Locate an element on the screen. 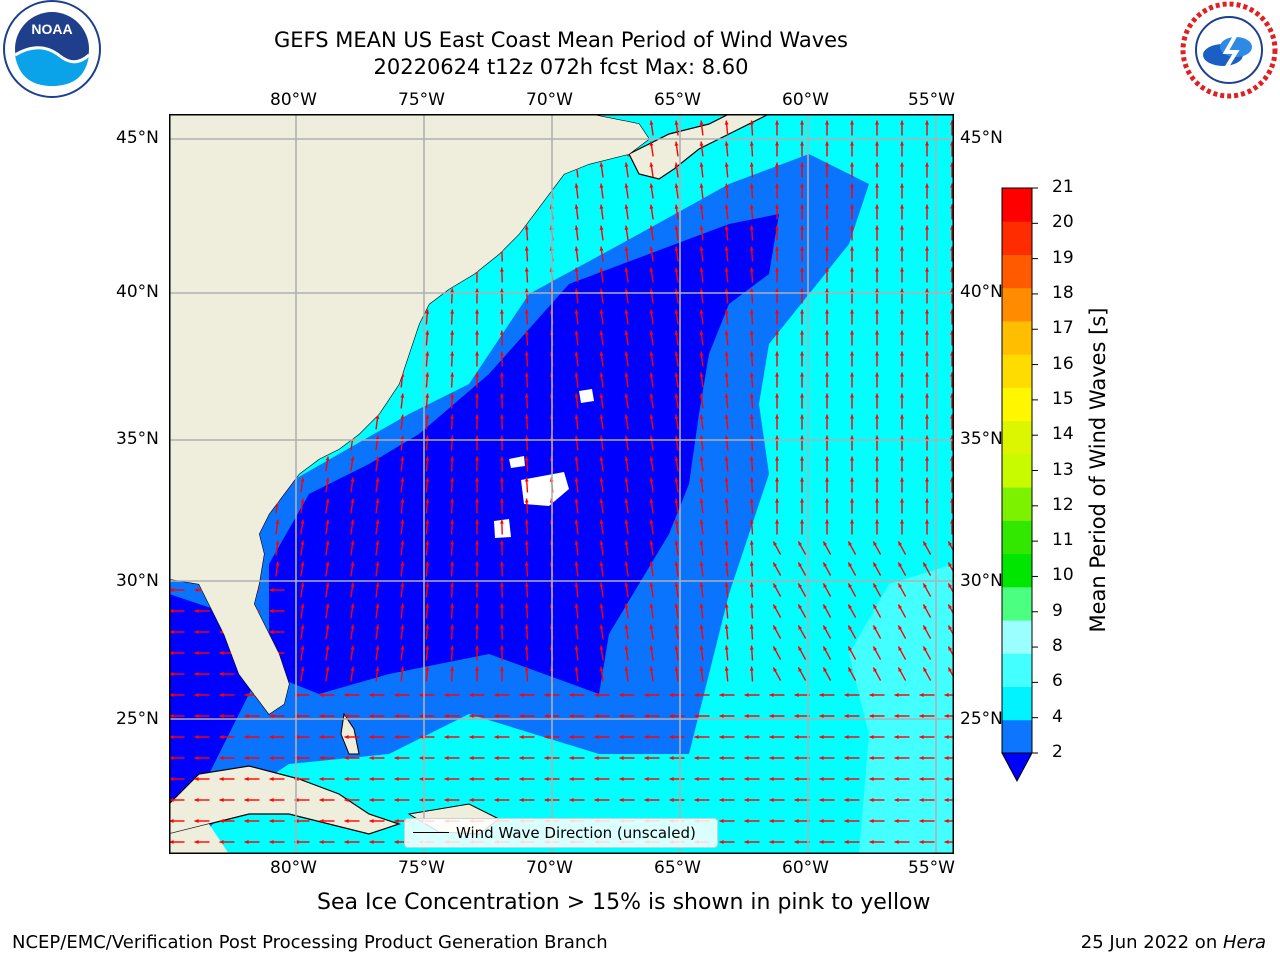 Image resolution: width=1280 pixels, height=960 pixels. lat-label-right: 30°N is located at coordinates (981, 581).